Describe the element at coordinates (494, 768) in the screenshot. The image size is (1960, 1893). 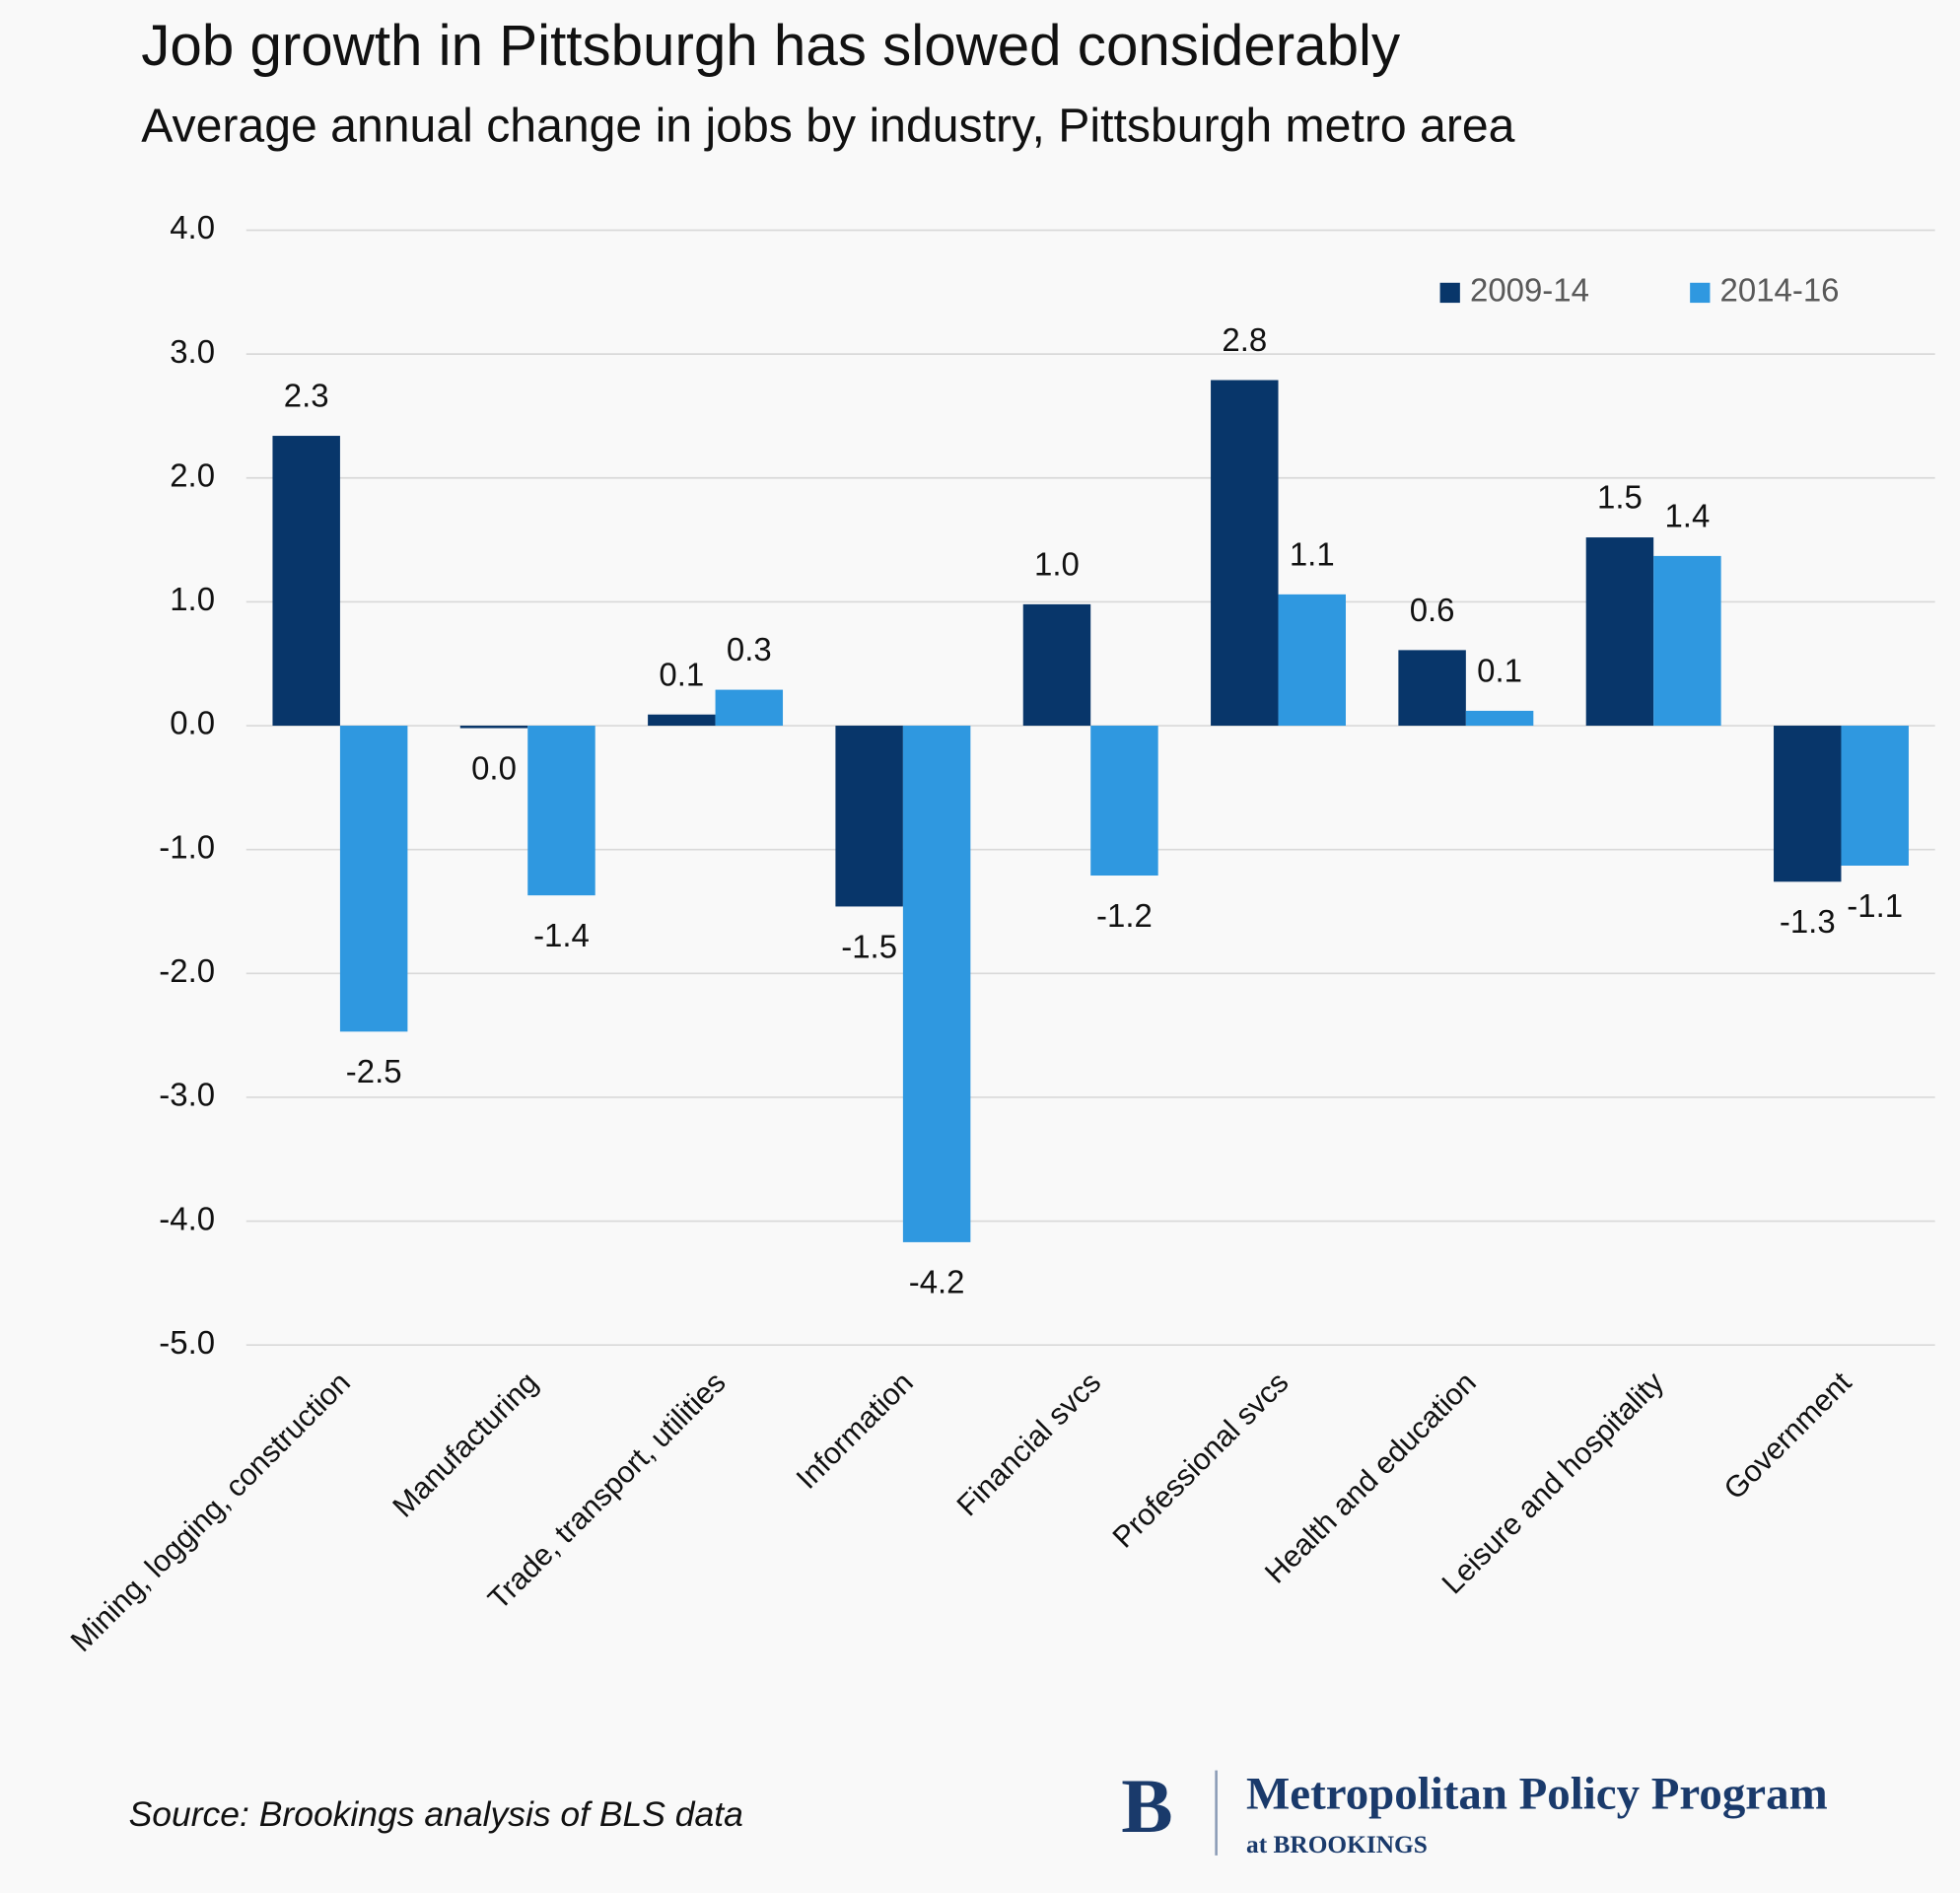
I see `value-label: 0.0` at that location.